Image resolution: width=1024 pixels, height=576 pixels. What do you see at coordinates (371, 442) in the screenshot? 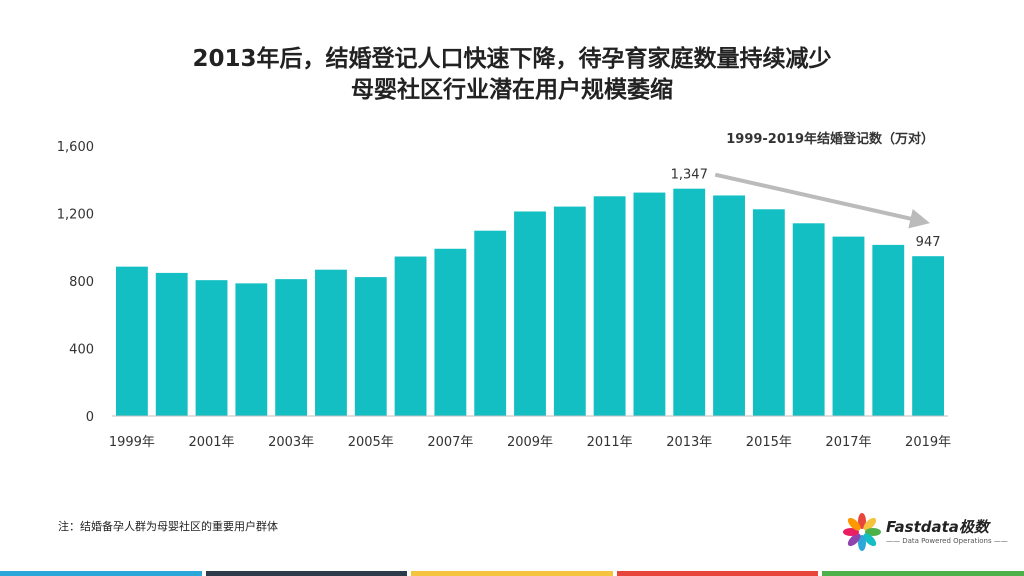
I see `x-tick-label: 2005年` at bounding box center [371, 442].